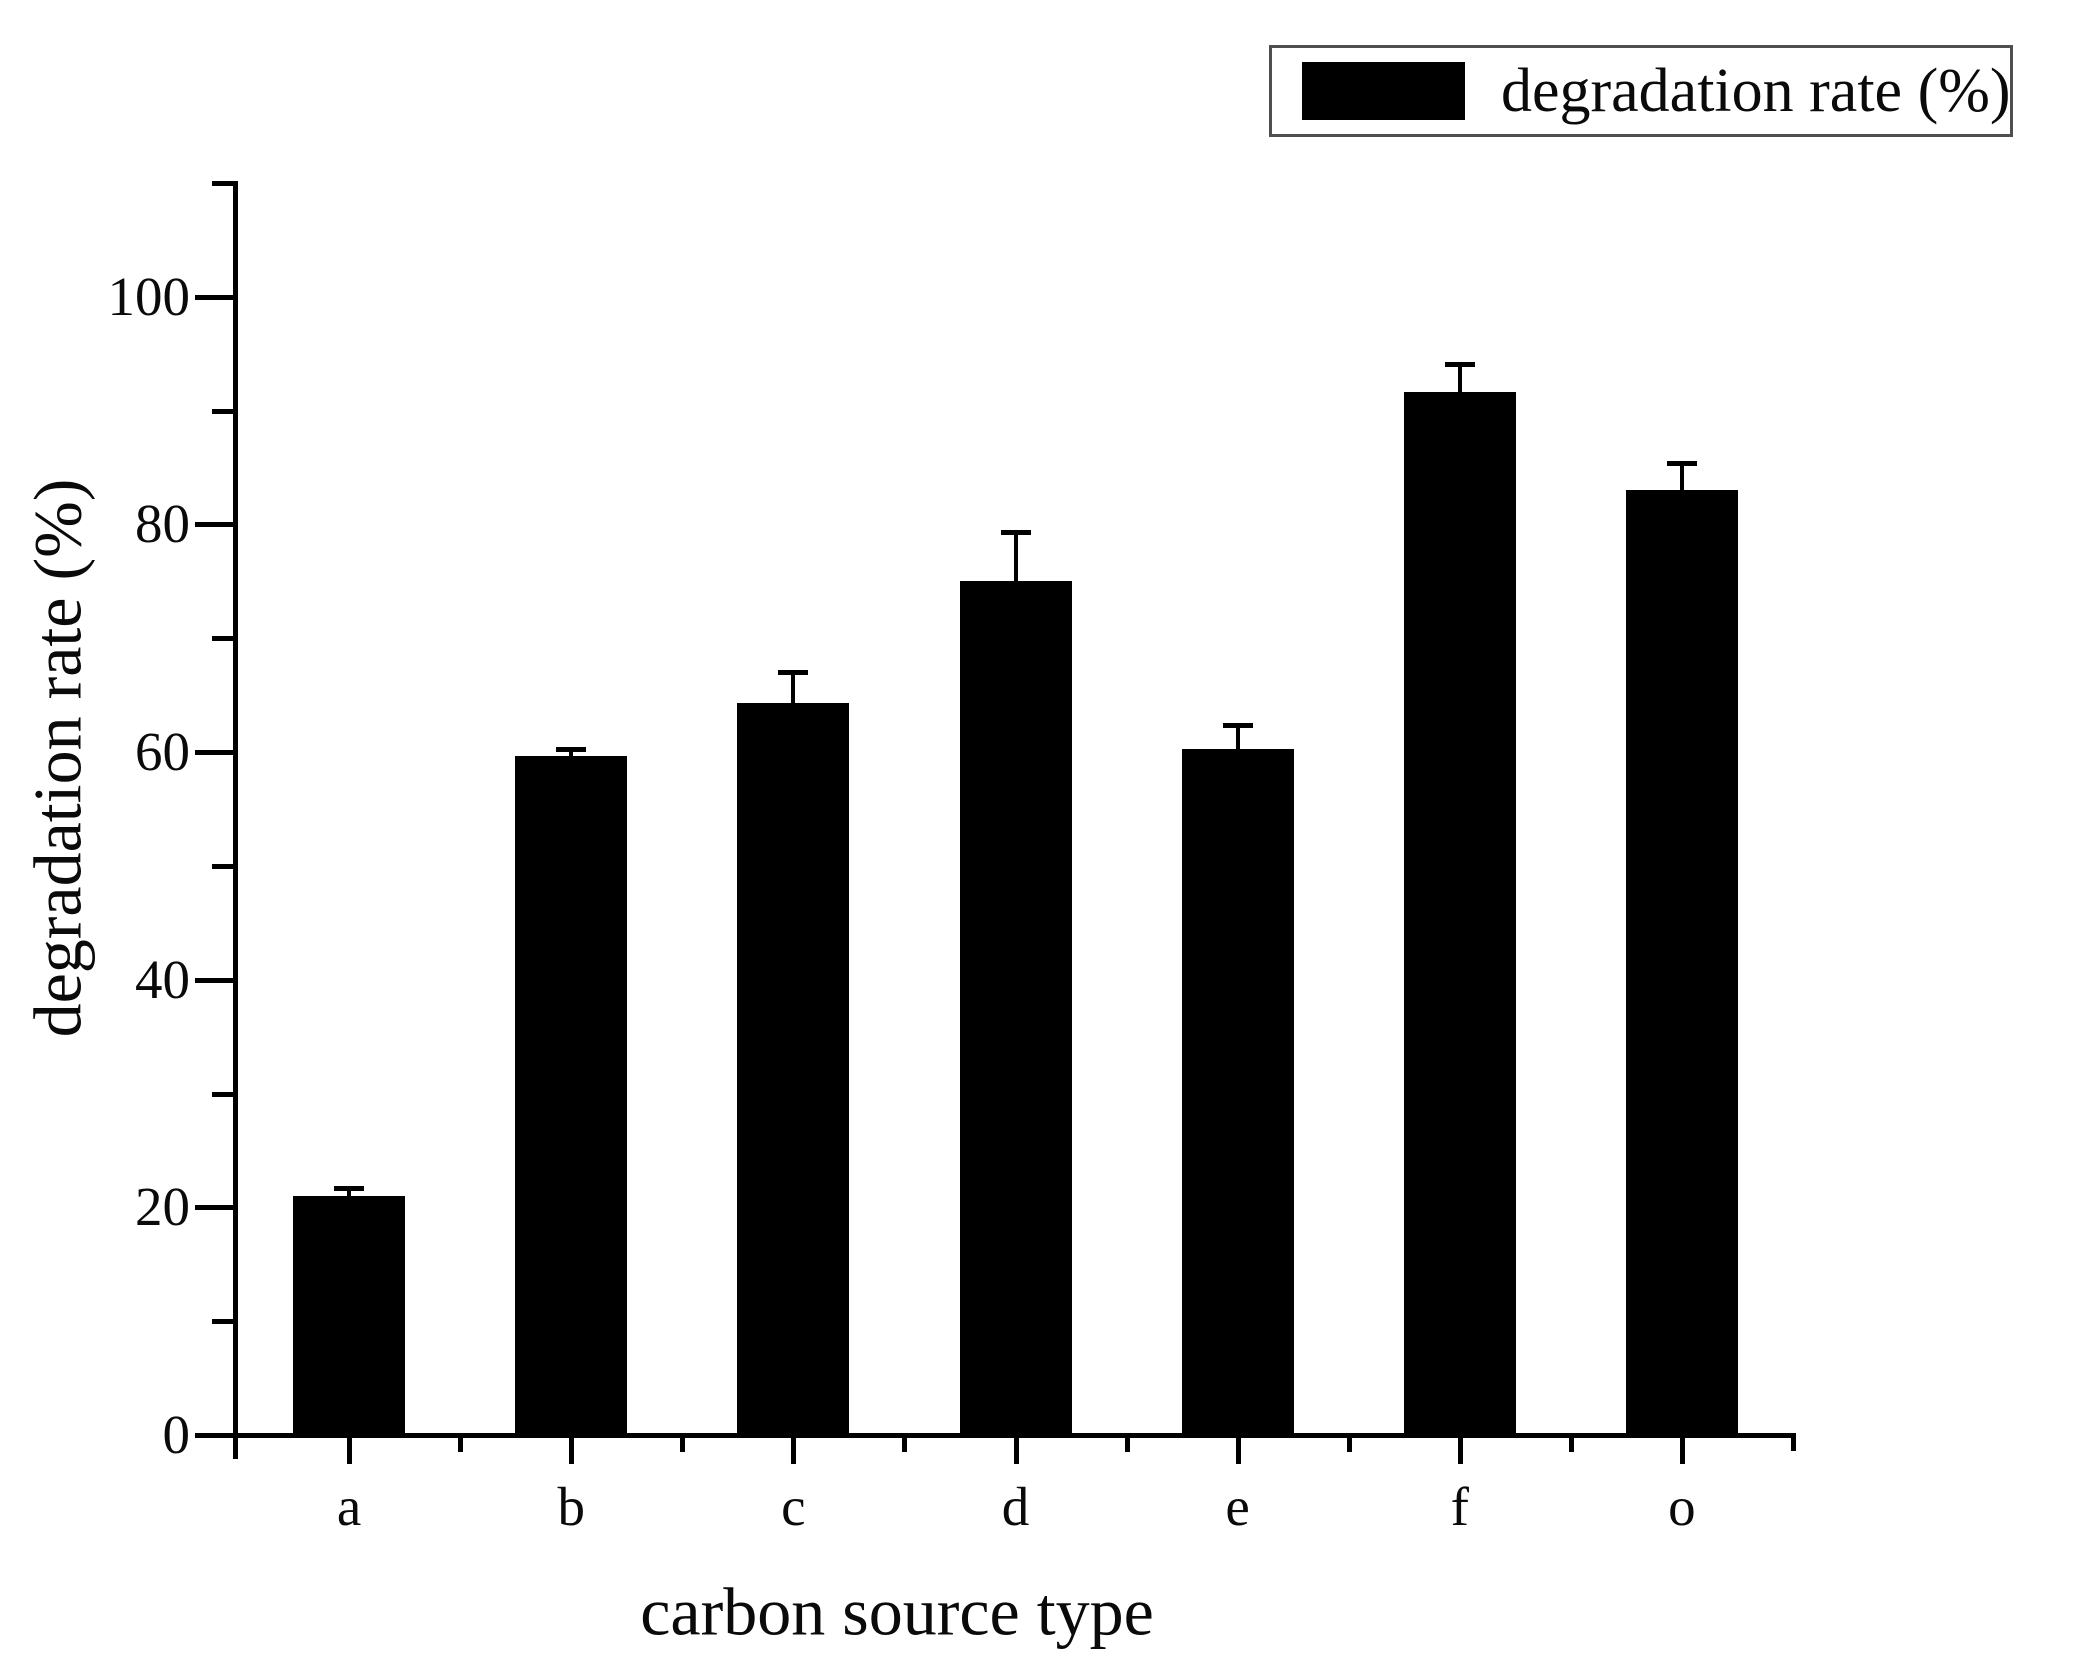 The width and height of the screenshot is (2085, 1662). What do you see at coordinates (149, 296) in the screenshot?
I see `y-tick-label: 100` at bounding box center [149, 296].